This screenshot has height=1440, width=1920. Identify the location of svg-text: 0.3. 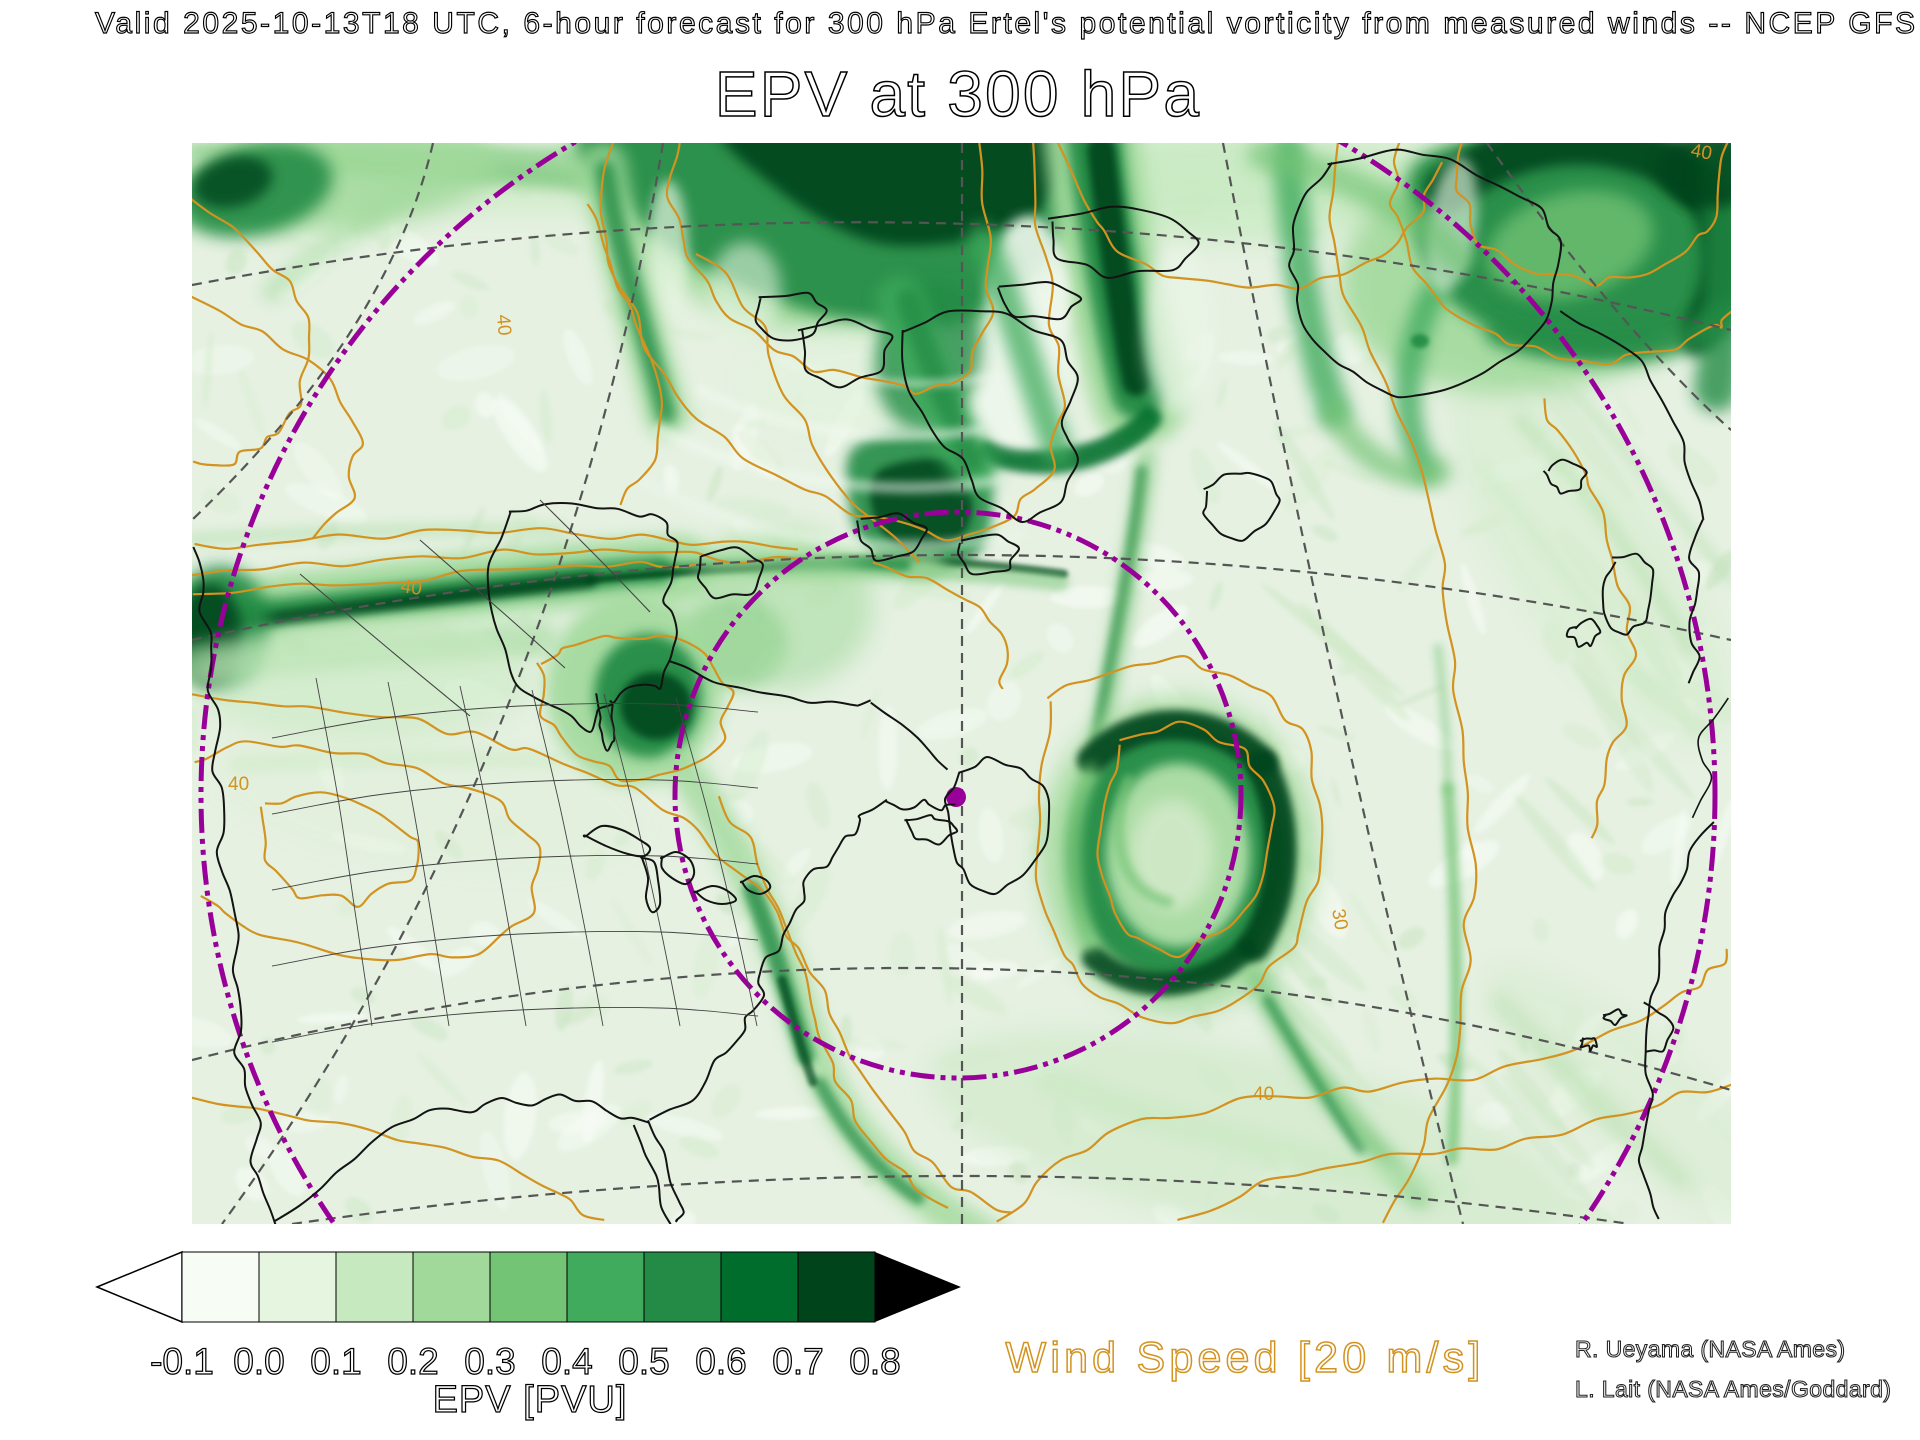
(489, 1361).